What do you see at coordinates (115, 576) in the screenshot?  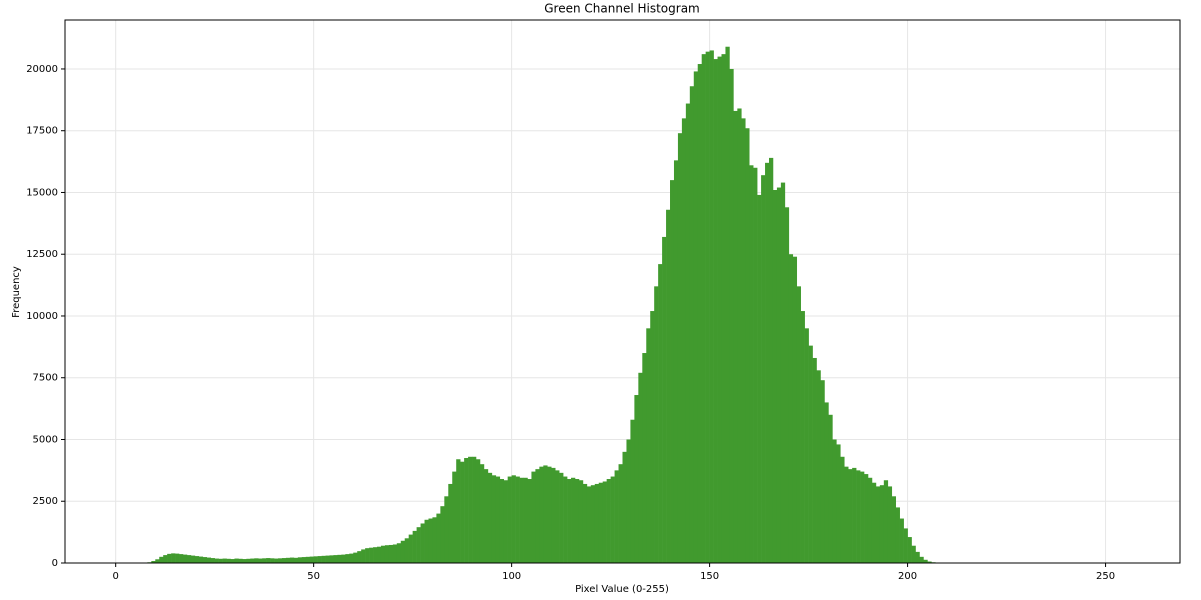 I see `x-tick-label: 0` at bounding box center [115, 576].